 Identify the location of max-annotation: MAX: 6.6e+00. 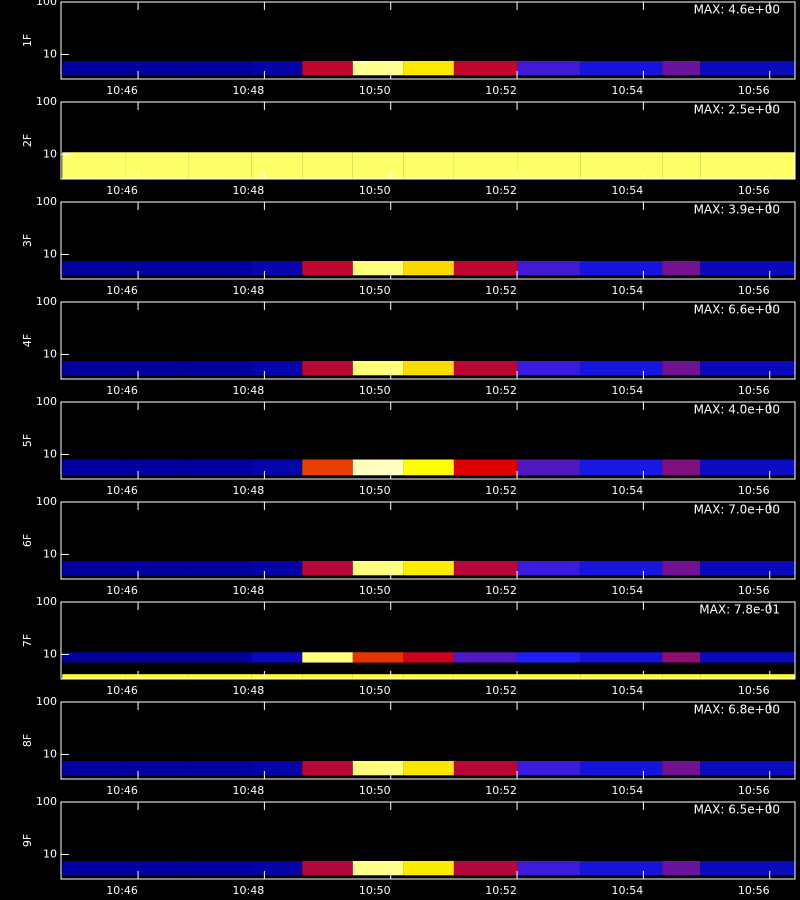
(737, 310).